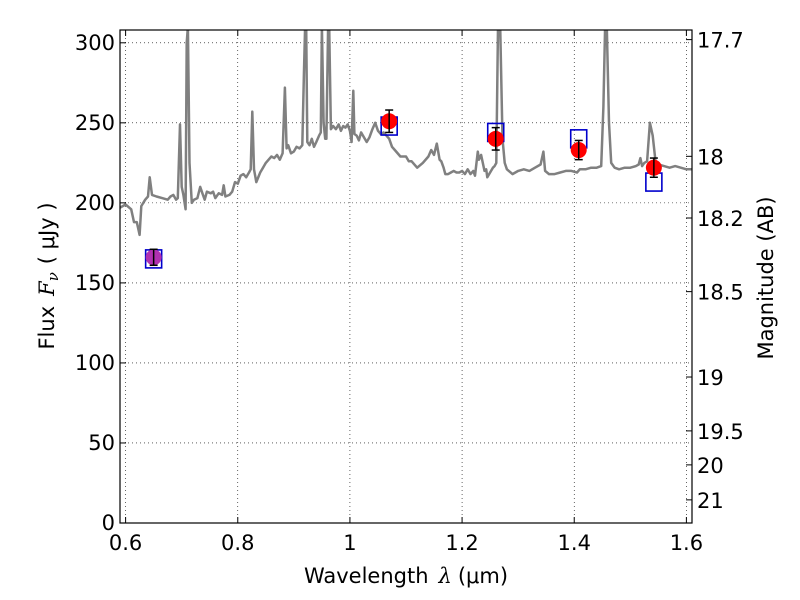  Describe the element at coordinates (95, 363) in the screenshot. I see `y-tick-label: 100` at that location.